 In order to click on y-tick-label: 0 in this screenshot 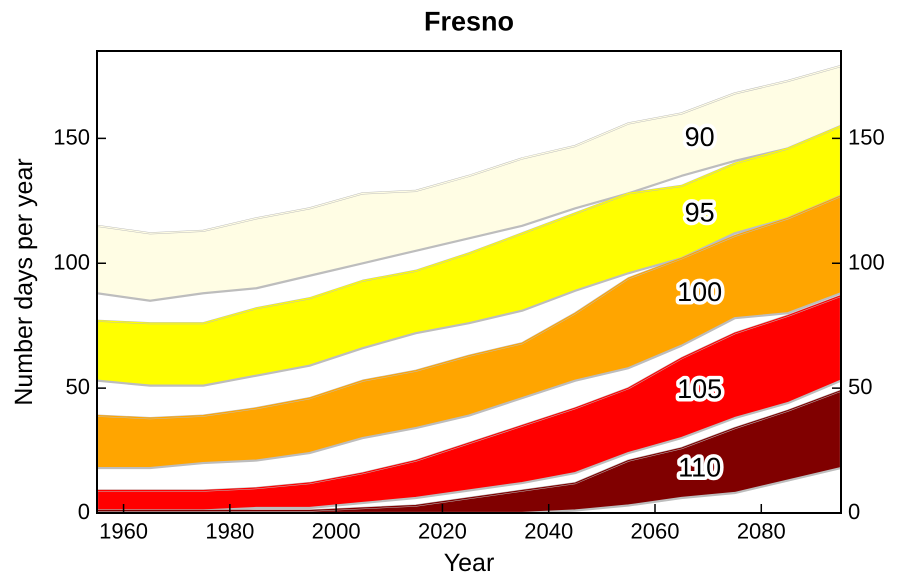, I will do `click(84, 511)`.